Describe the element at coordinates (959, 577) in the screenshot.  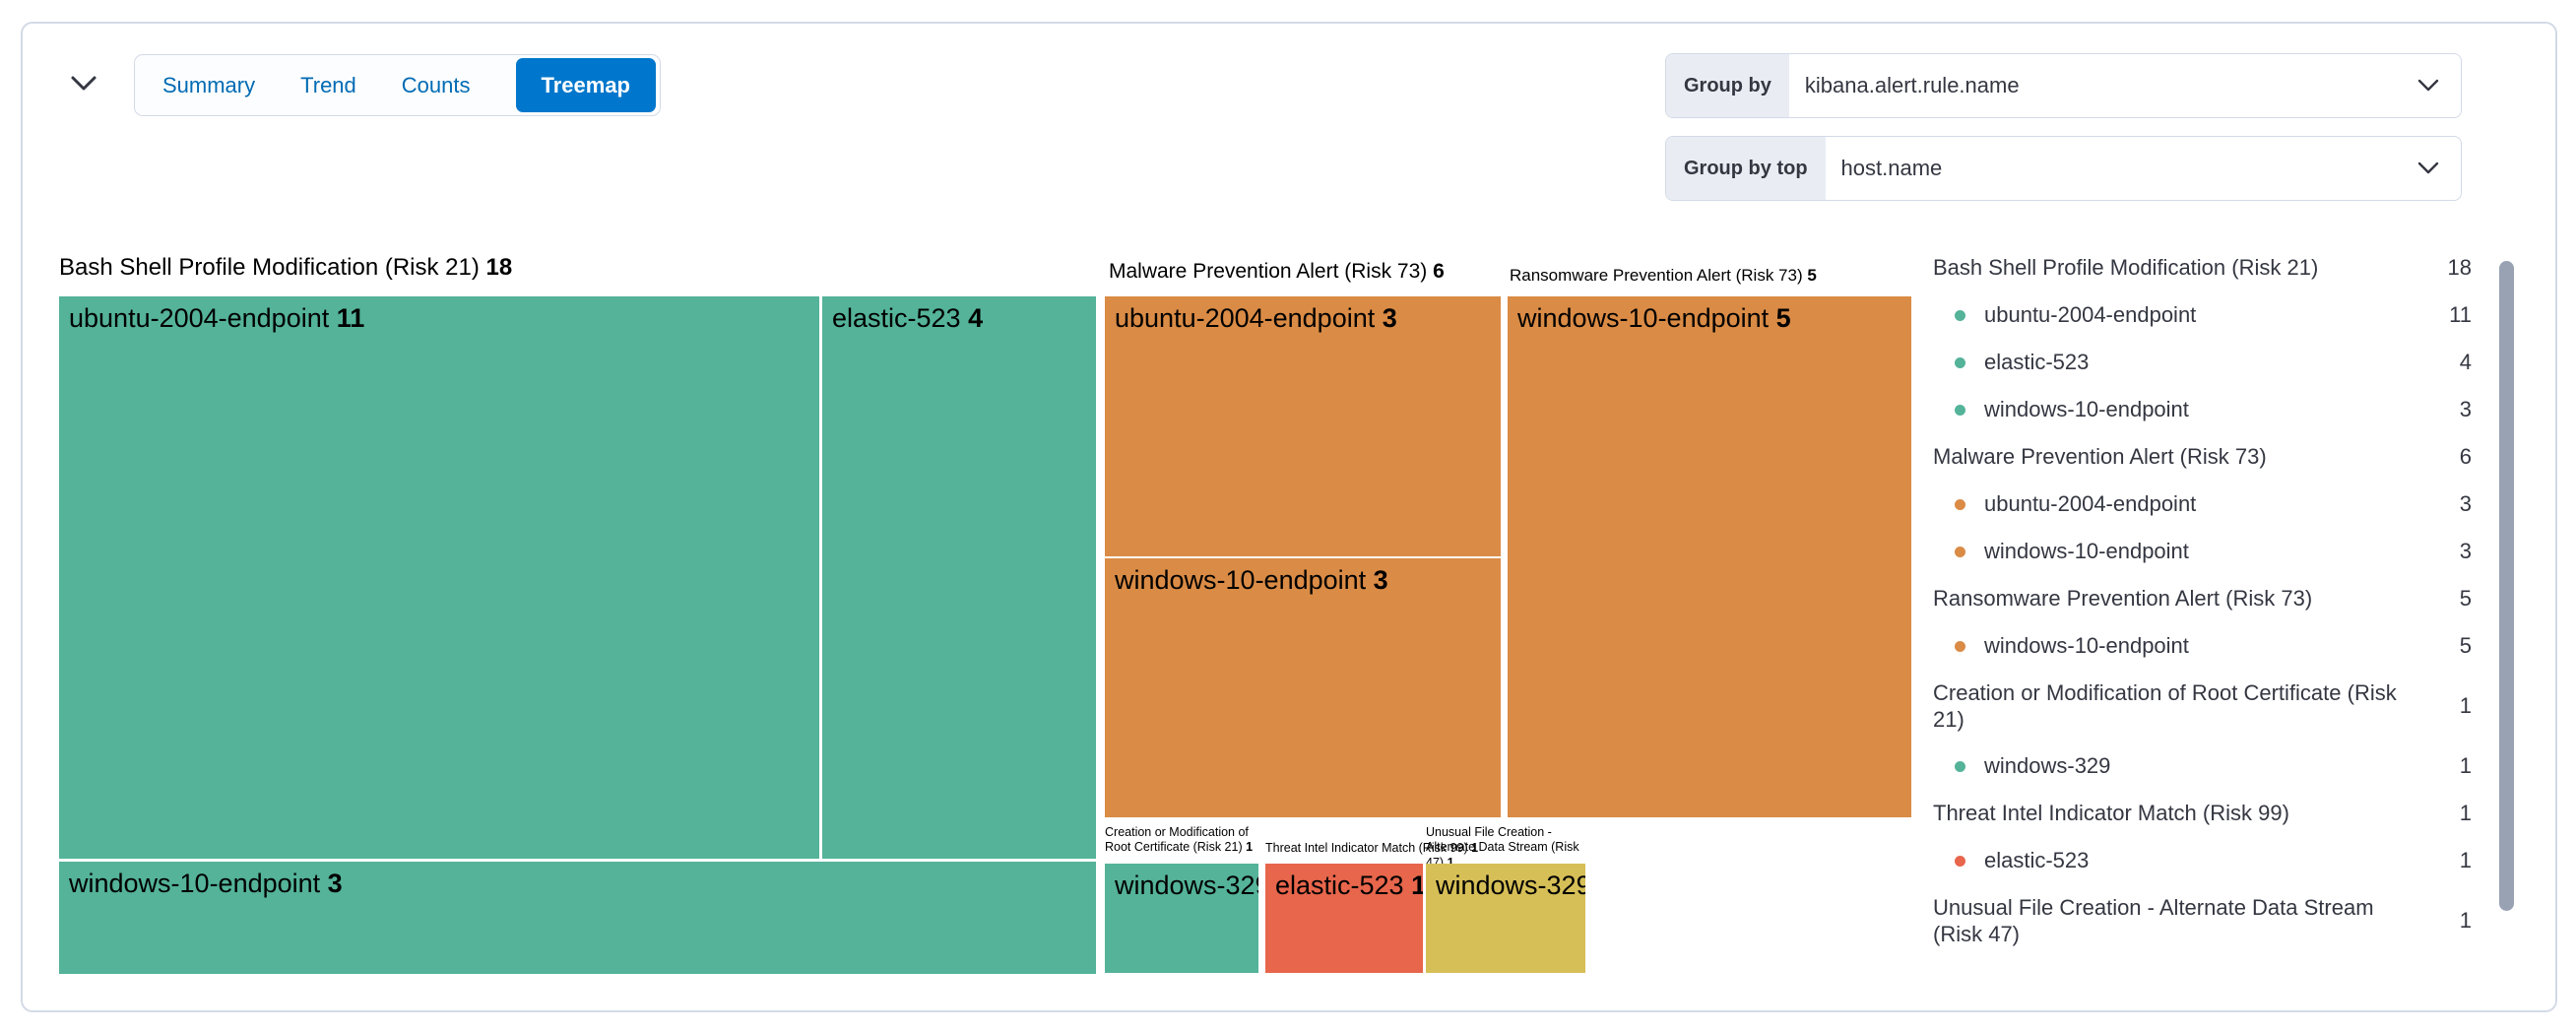
I see `treemap-cell: elastic-523 4` at that location.